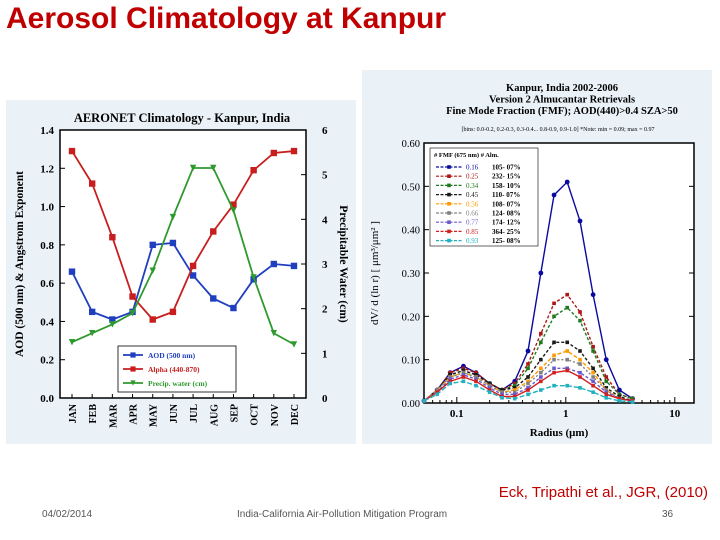 This screenshot has height=540, width=720. Describe the element at coordinates (47, 208) in the screenshot. I see `y-tick-label: 1.0` at that location.